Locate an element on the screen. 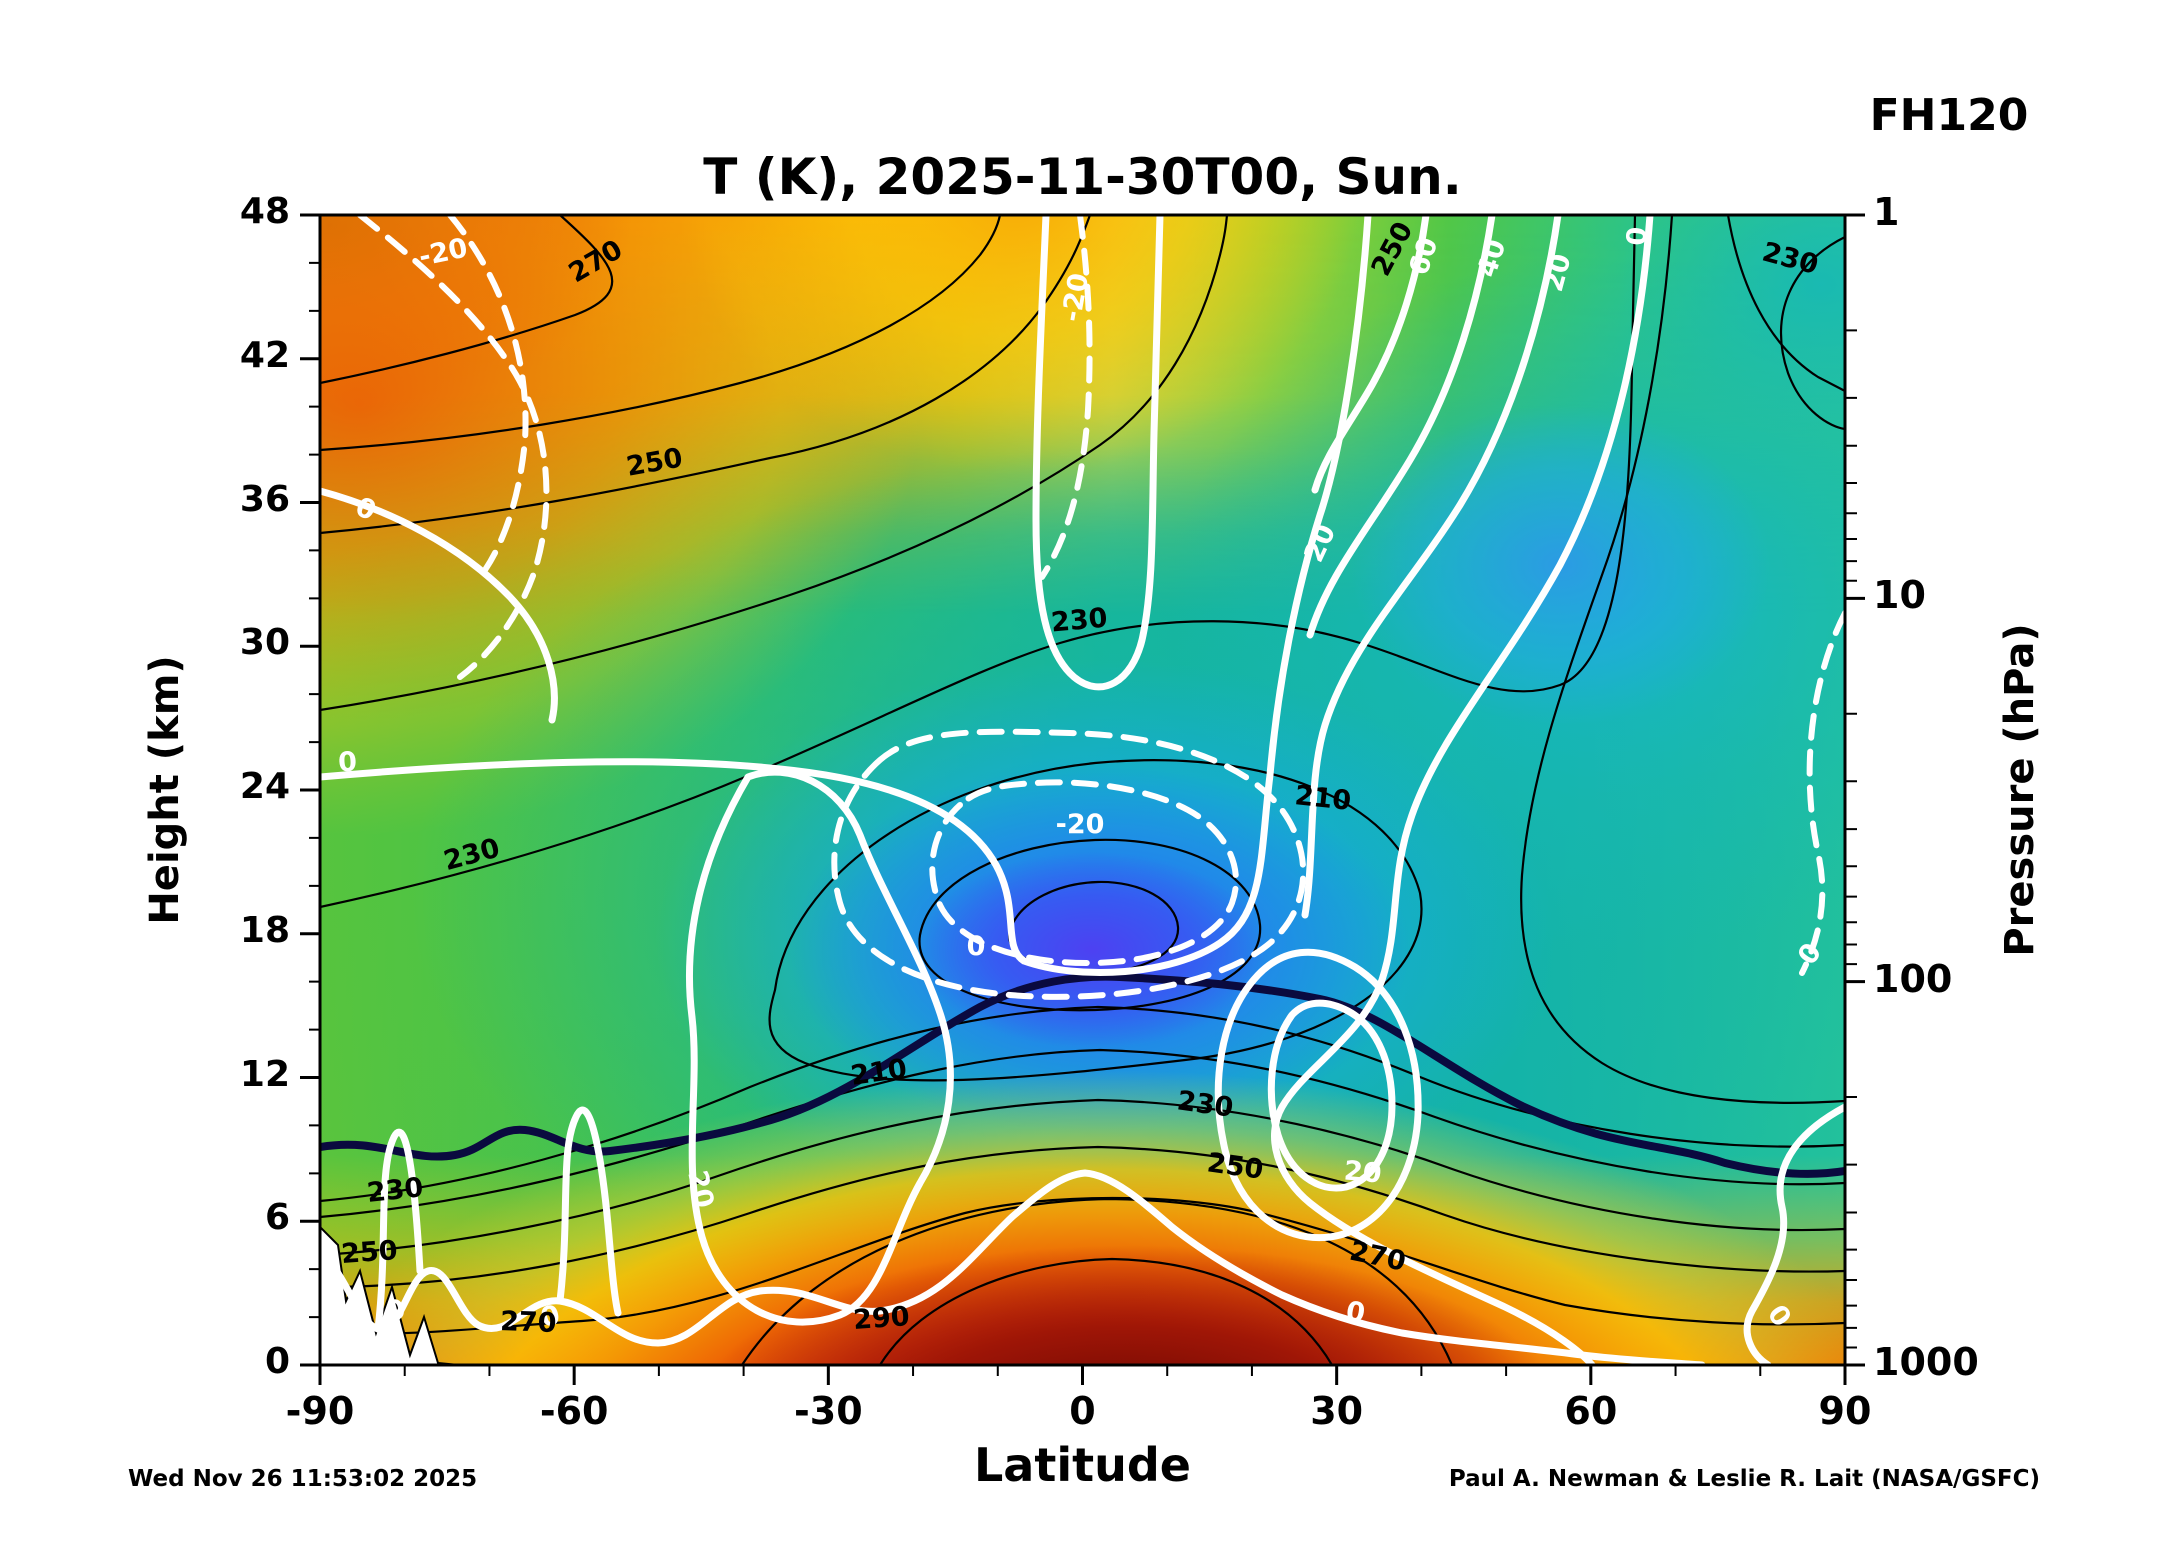 Image resolution: width=2165 pixels, height=1561 pixels. thick-contour is located at coordinates (1082, 1075).